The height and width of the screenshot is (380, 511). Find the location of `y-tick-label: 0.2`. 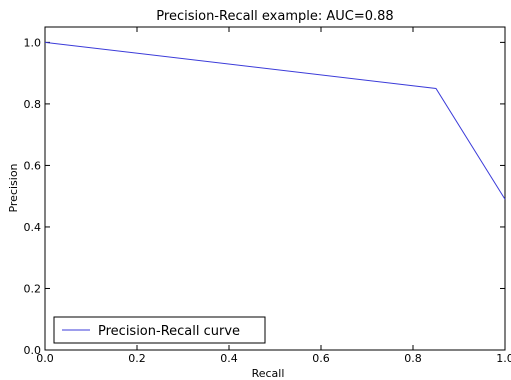

y-tick-label: 0.2 is located at coordinates (33, 288).